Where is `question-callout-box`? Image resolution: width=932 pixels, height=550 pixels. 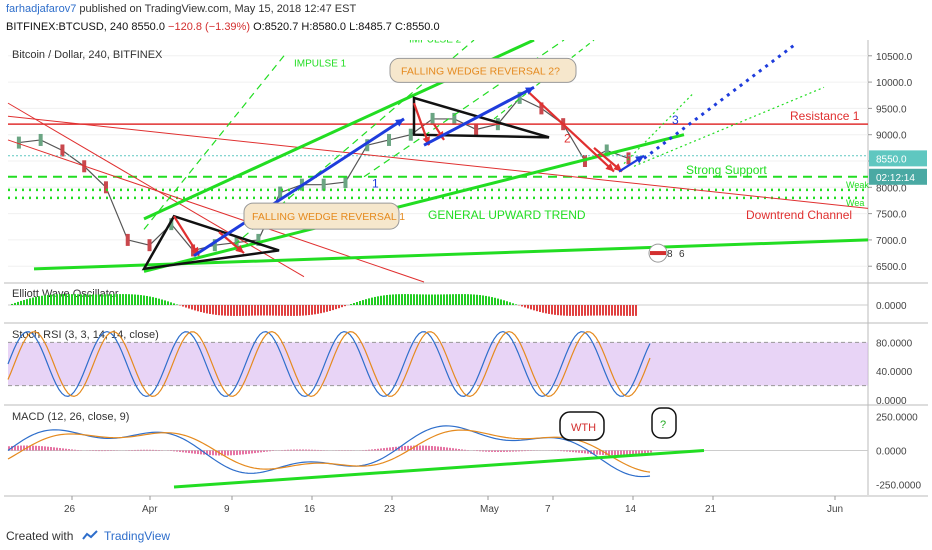 question-callout-box is located at coordinates (664, 423).